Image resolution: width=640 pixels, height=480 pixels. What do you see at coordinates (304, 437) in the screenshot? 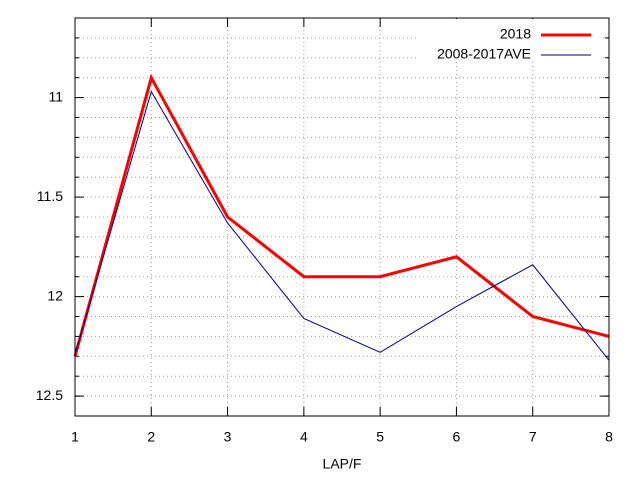
I see `x-tick-label: 4` at bounding box center [304, 437].